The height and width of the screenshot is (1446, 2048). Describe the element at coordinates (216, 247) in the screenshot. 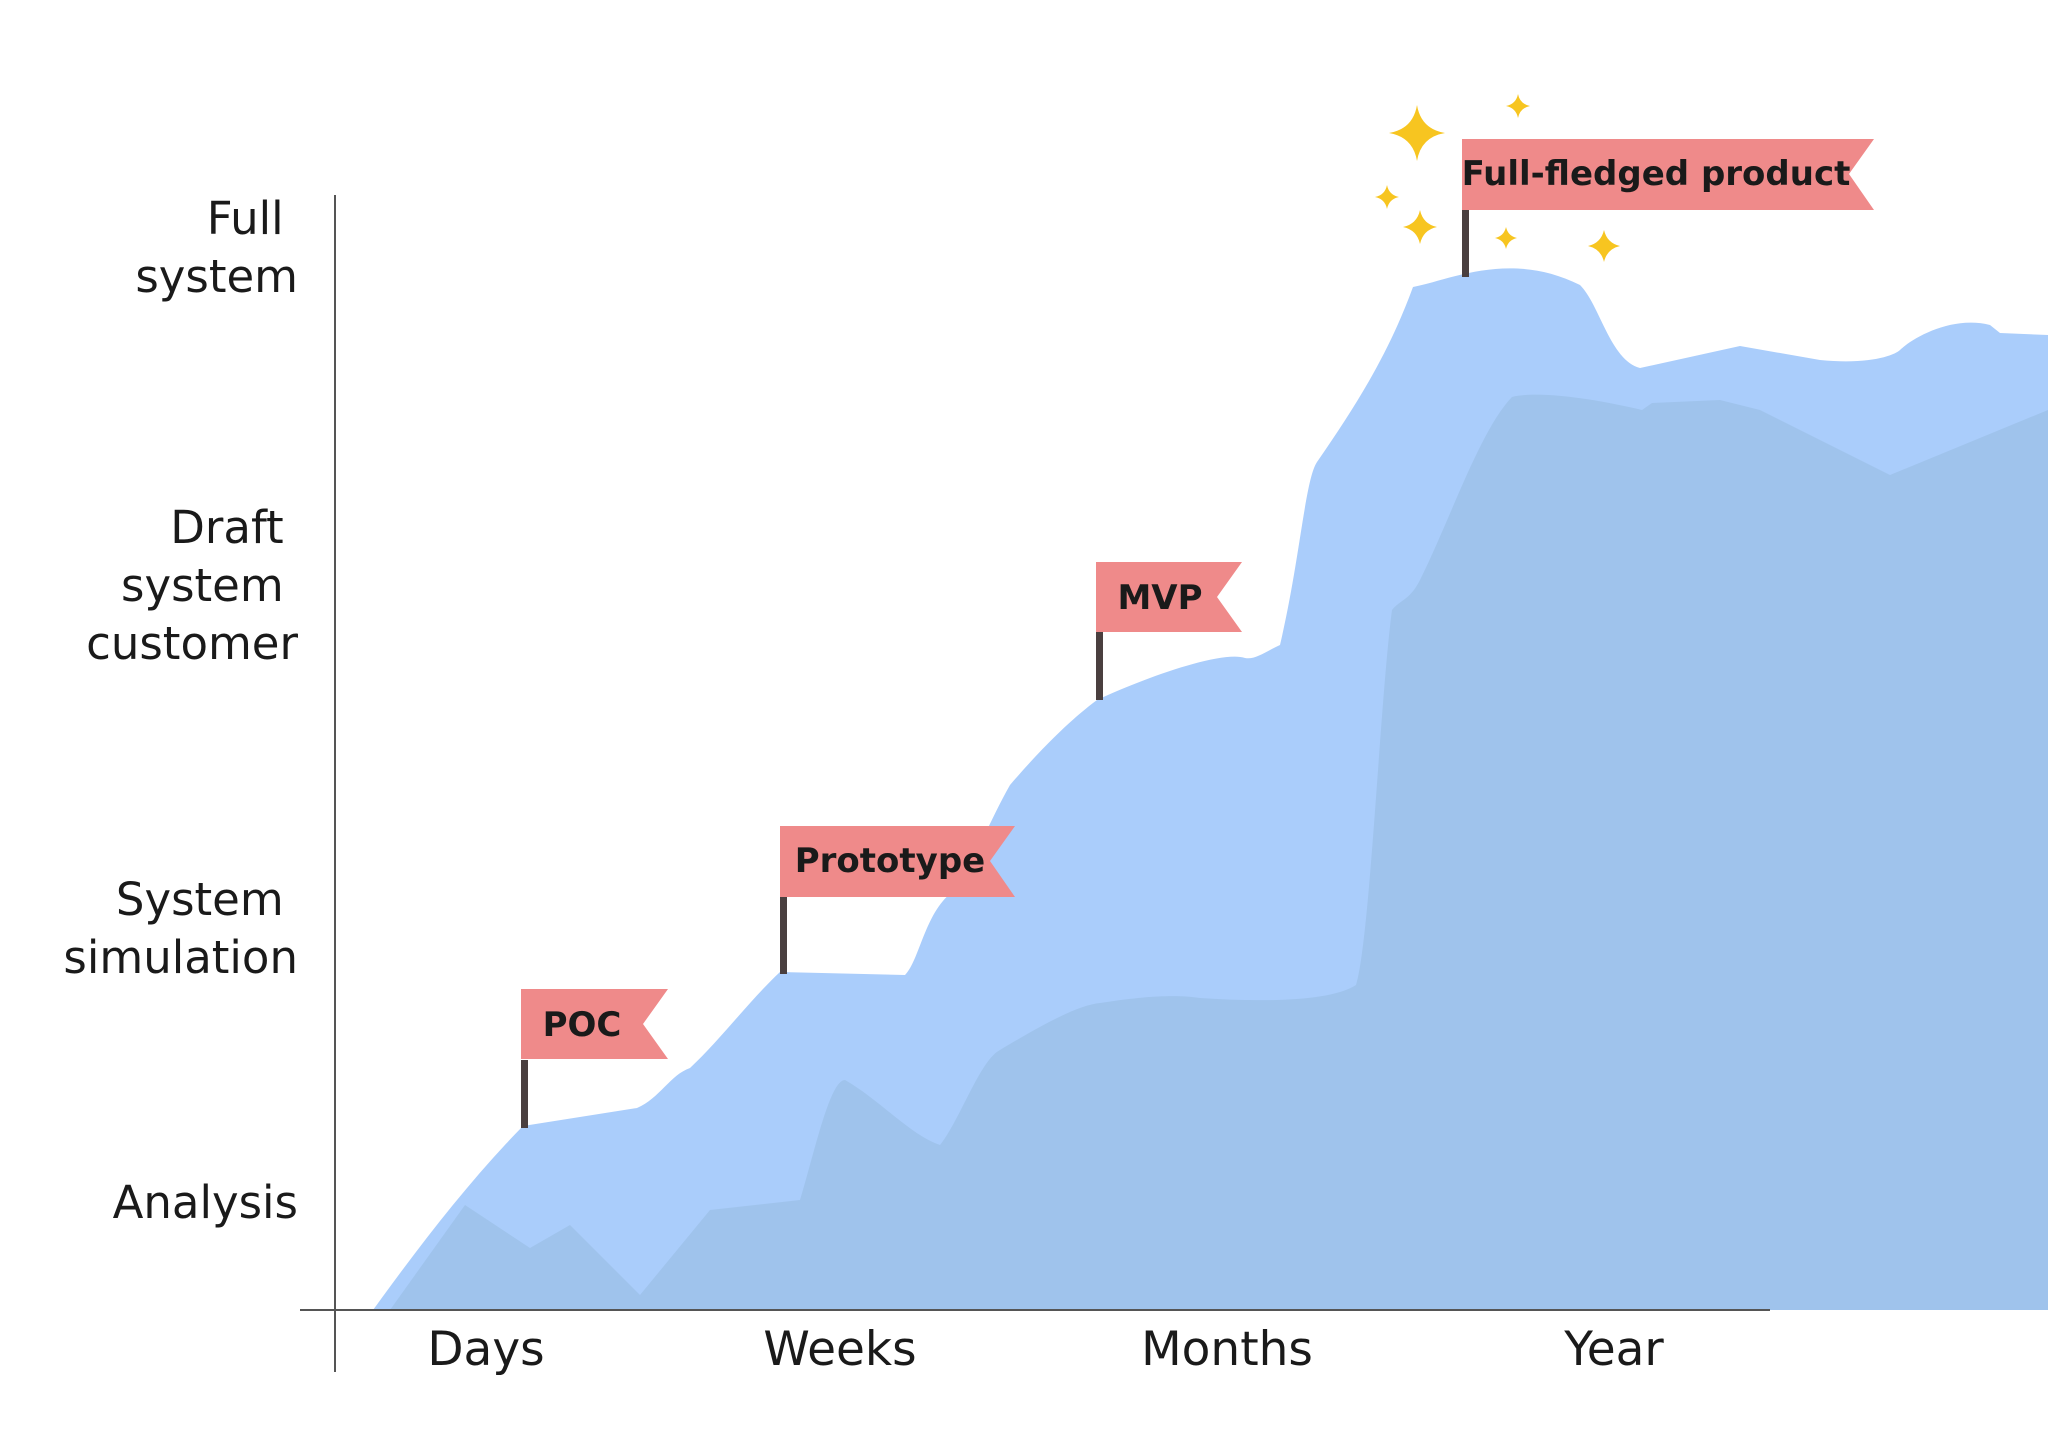

I see `y-label-full-system: Full system` at that location.